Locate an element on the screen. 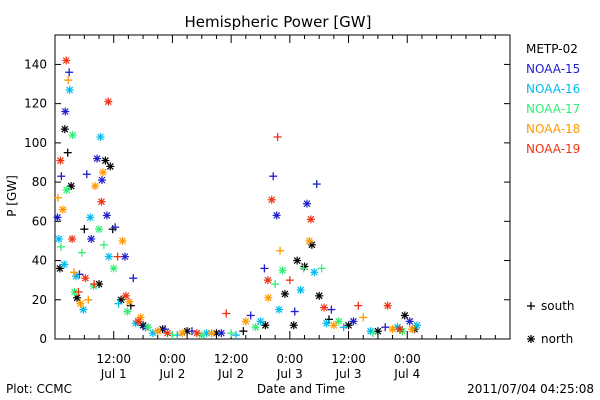 This screenshot has width=600, height=400. chart-title: Hemispheric Power [GW] is located at coordinates (278, 22).